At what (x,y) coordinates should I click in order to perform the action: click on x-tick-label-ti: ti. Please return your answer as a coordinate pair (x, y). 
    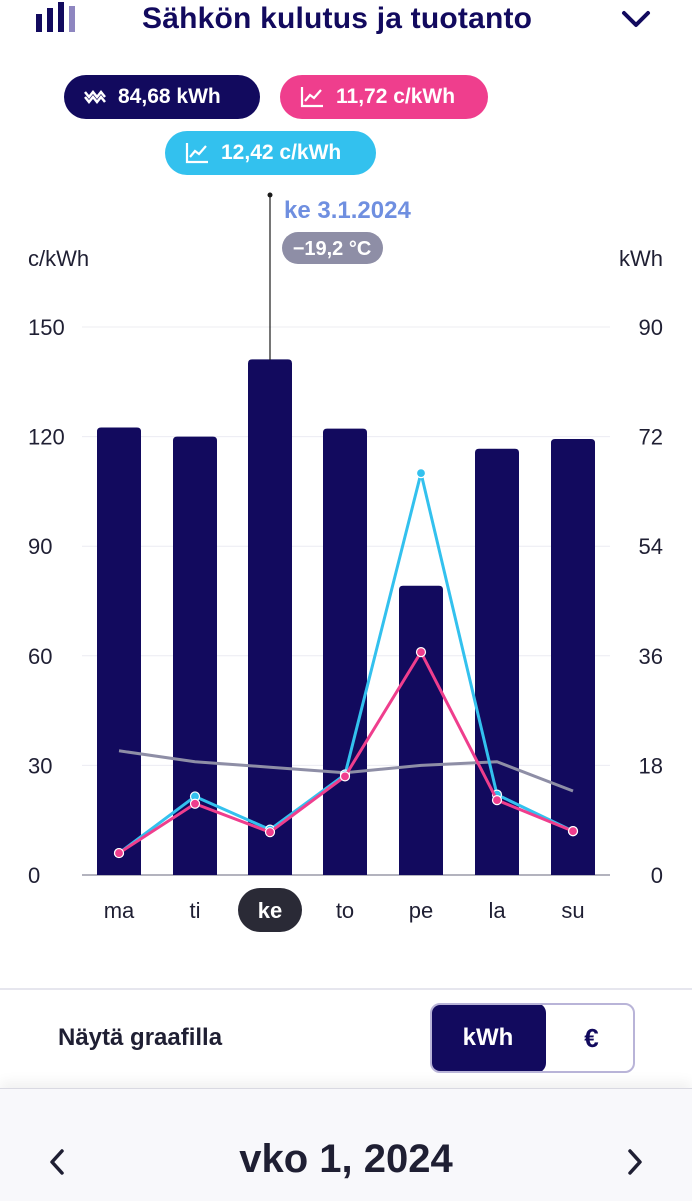
    Looking at the image, I should click on (195, 910).